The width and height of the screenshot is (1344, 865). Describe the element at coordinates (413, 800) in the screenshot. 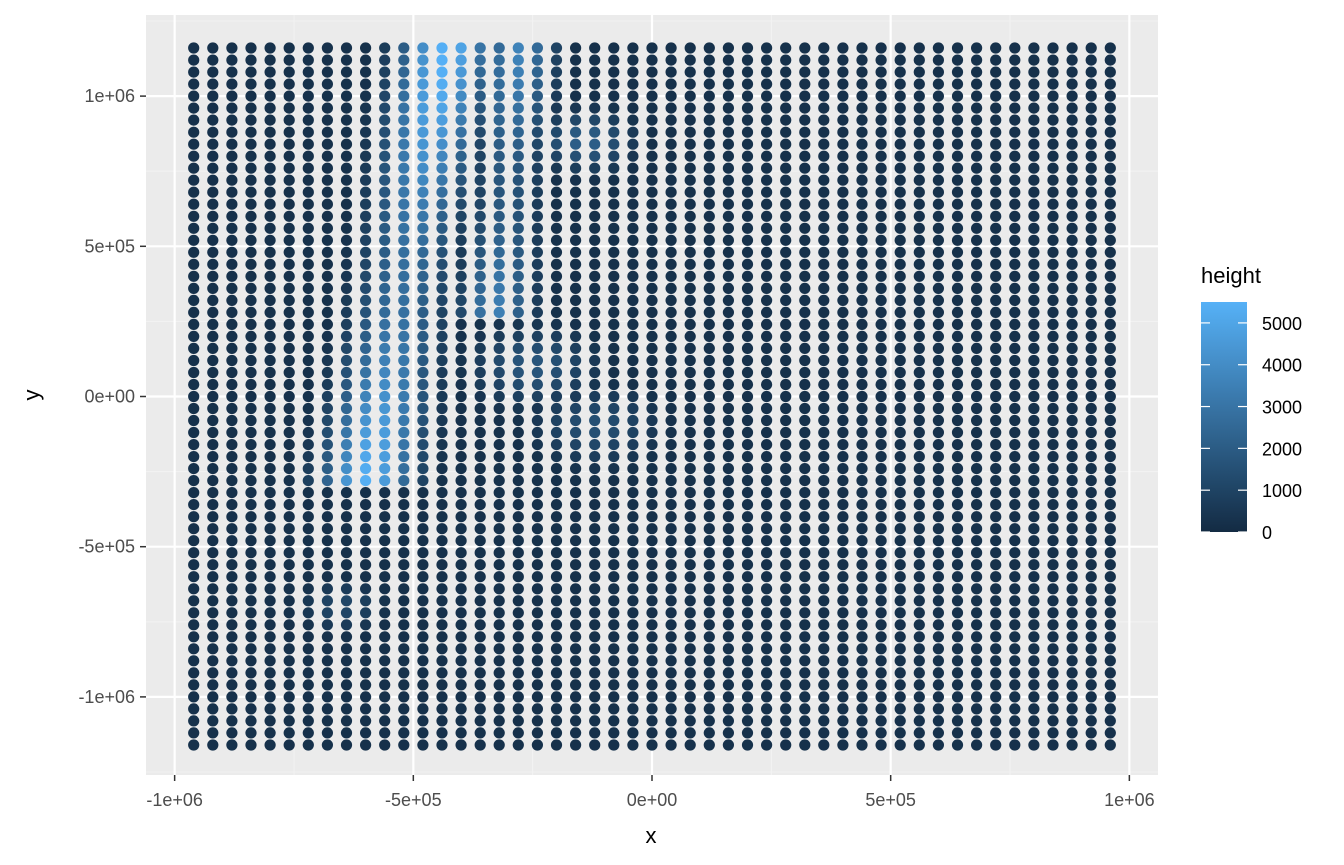

I see `x-tick-label: -5e+05` at that location.